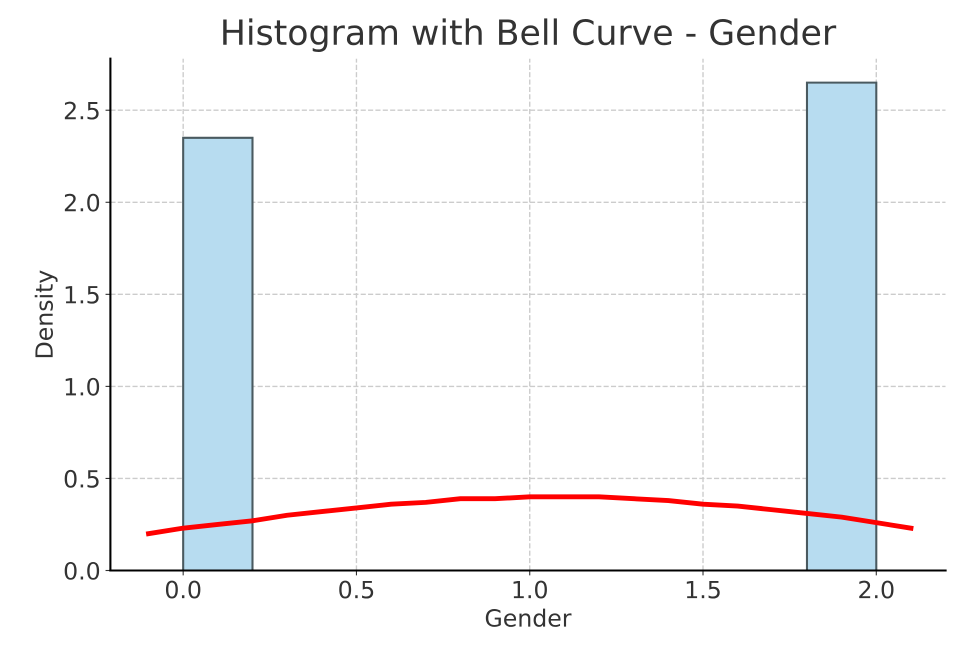 This screenshot has width=960, height=652. Describe the element at coordinates (356, 589) in the screenshot. I see `x-tick-label: 0.5` at that location.